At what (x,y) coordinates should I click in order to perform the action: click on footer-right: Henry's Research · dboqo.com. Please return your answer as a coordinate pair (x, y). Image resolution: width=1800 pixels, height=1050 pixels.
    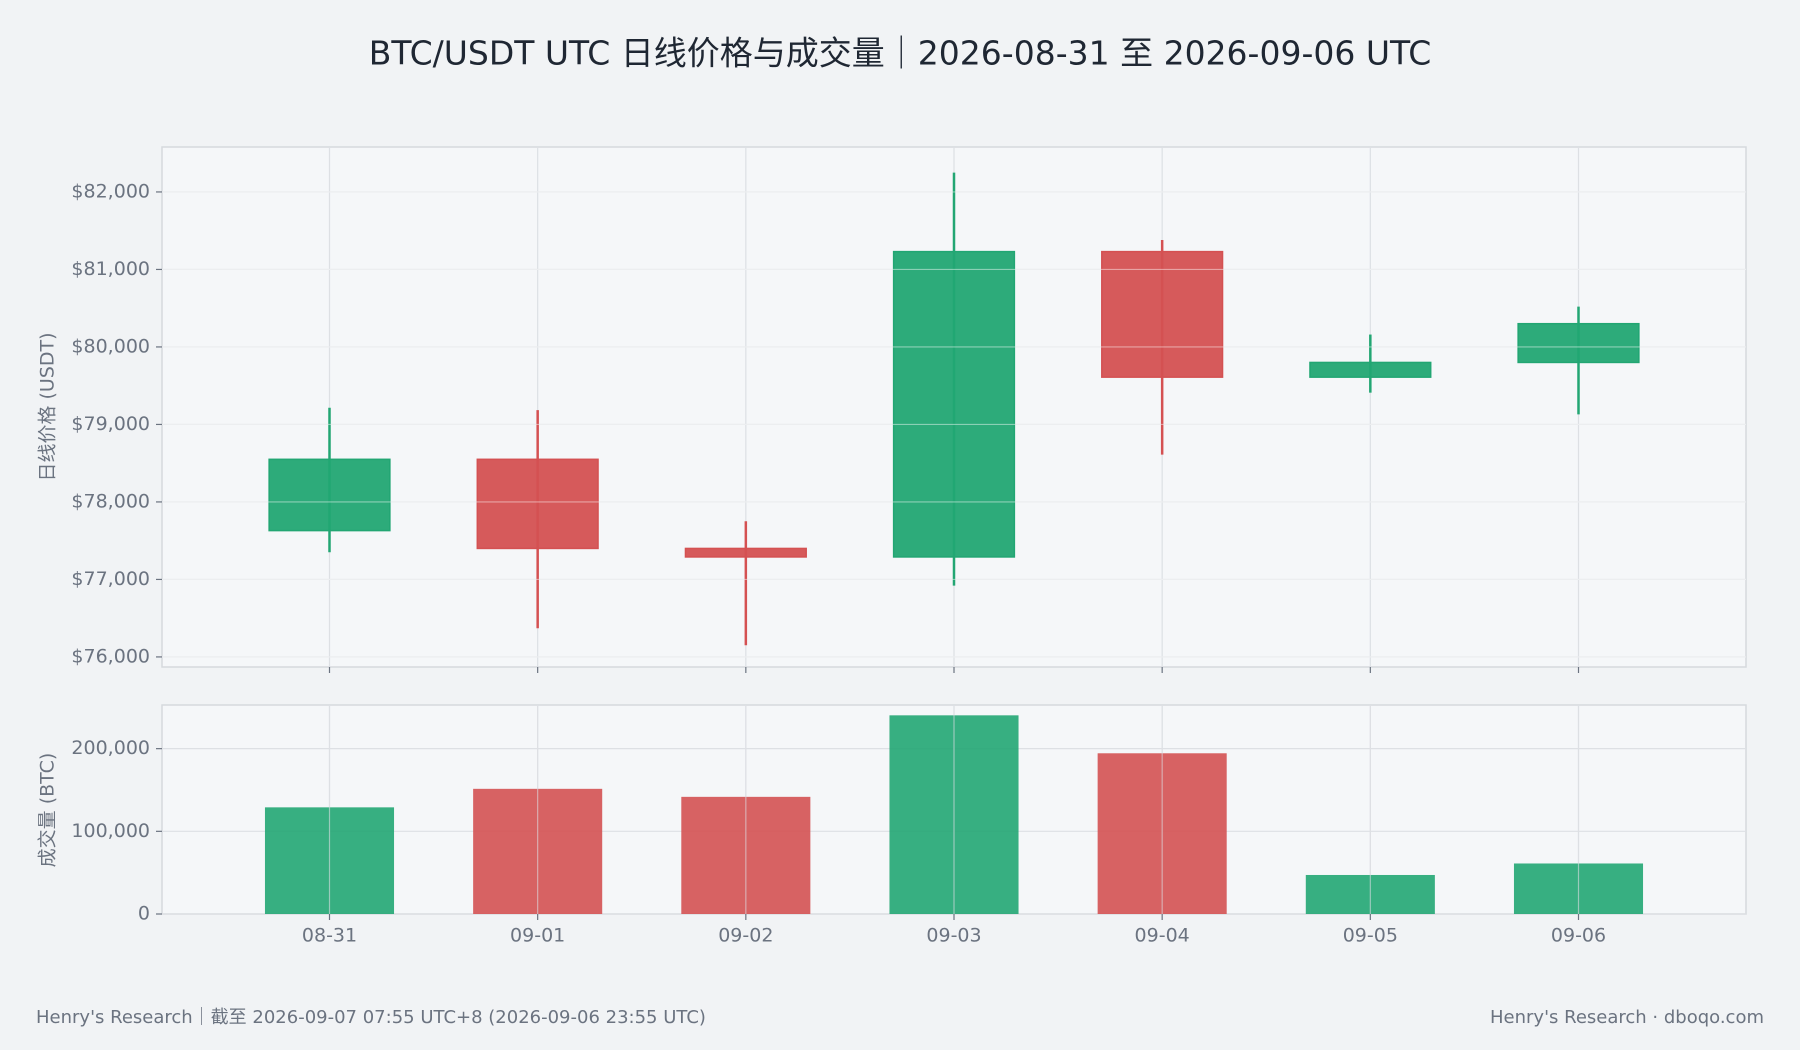
    Looking at the image, I should click on (1627, 1017).